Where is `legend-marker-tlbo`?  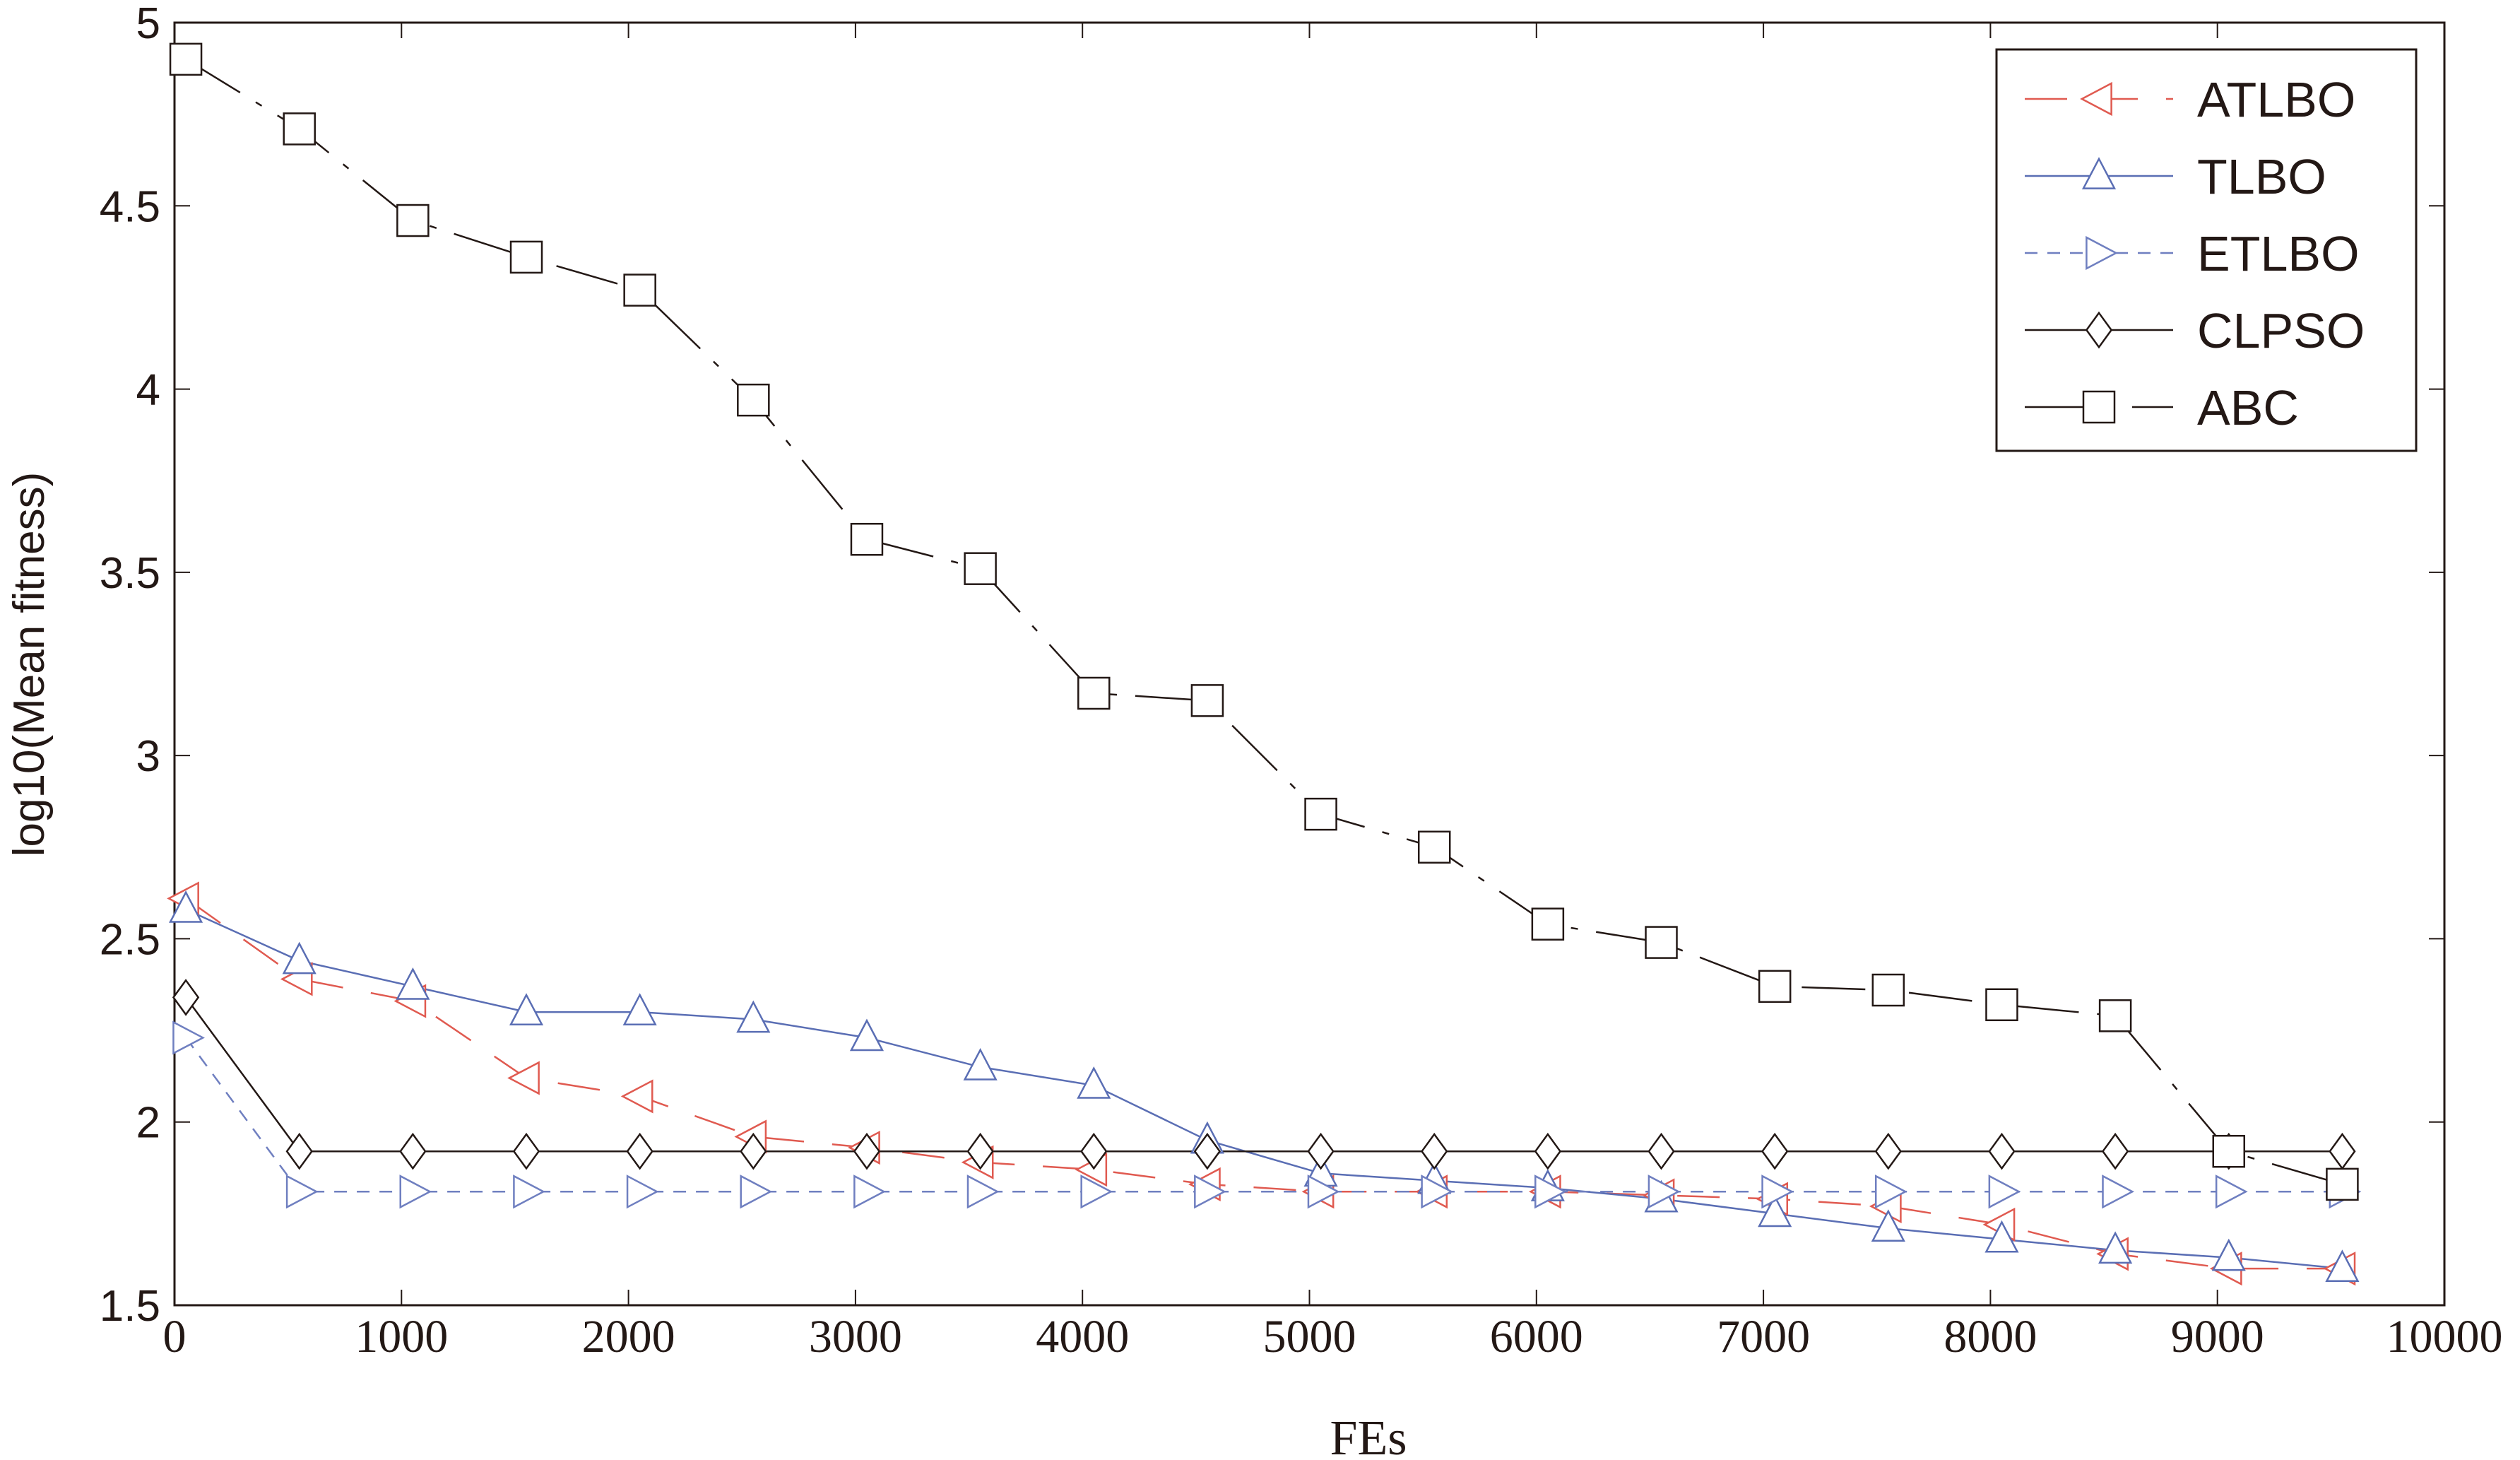 legend-marker-tlbo is located at coordinates (2099, 173).